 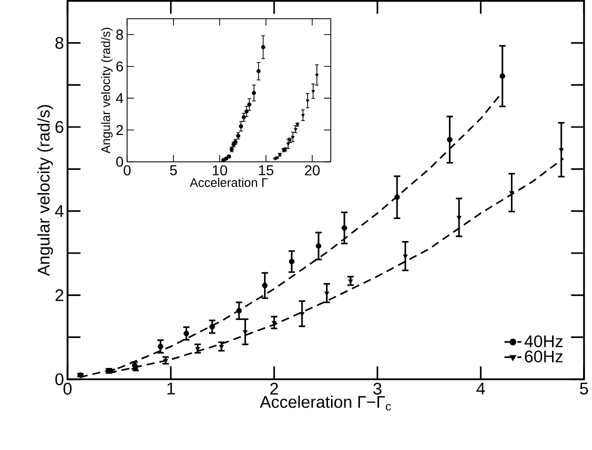 What do you see at coordinates (325, 403) in the screenshot?
I see `x-axis-title: Acceleration Γ−Γ$_{c}$` at bounding box center [325, 403].